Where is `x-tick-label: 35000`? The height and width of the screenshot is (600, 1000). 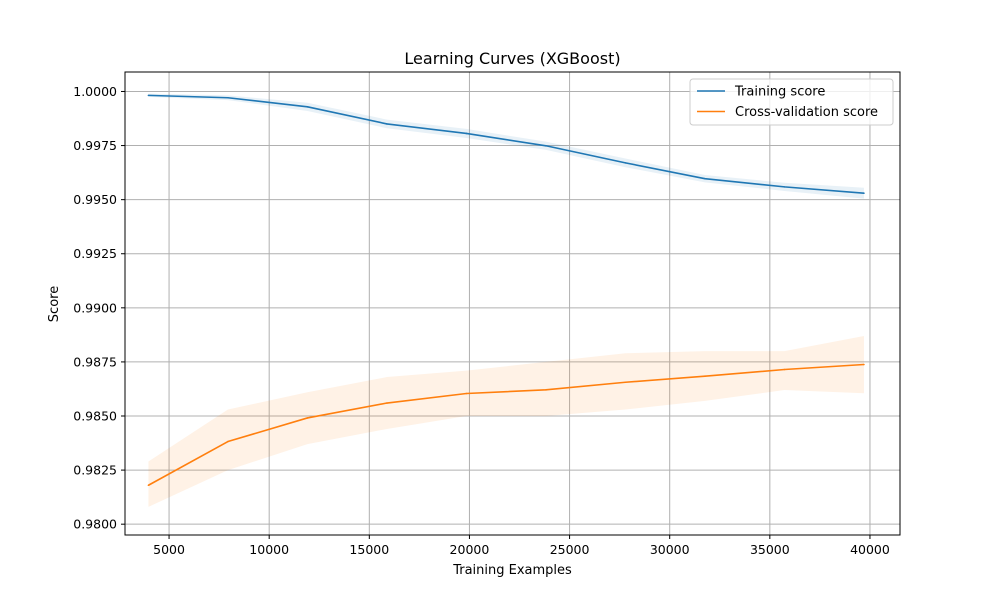
x-tick-label: 35000 is located at coordinates (770, 549).